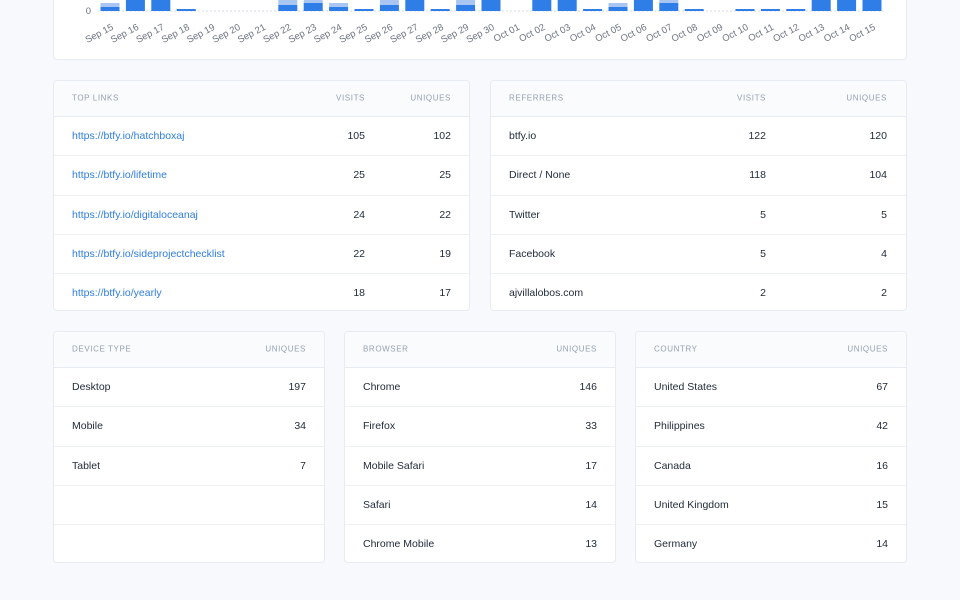  I want to click on column-header: REFERRERS, so click(536, 98).